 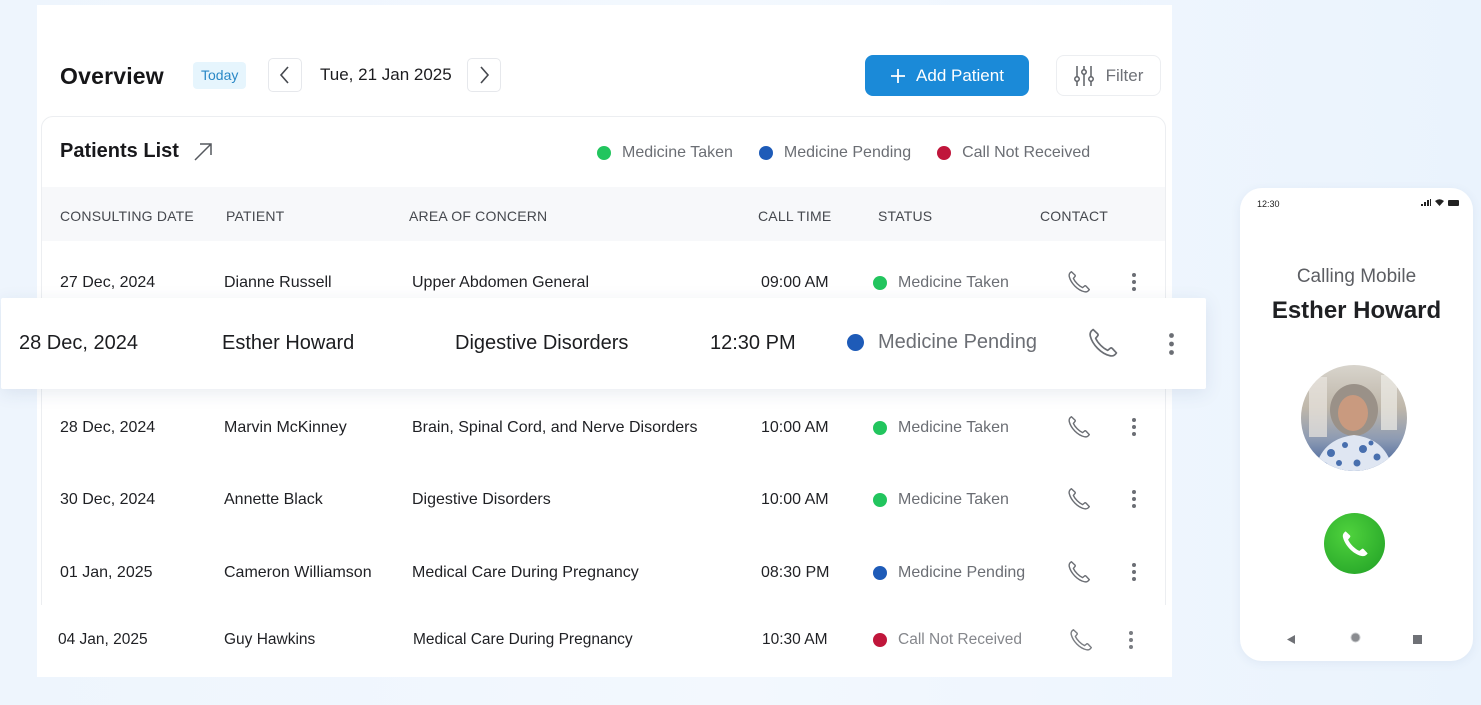 I want to click on red-dot-icon, so click(x=944, y=153).